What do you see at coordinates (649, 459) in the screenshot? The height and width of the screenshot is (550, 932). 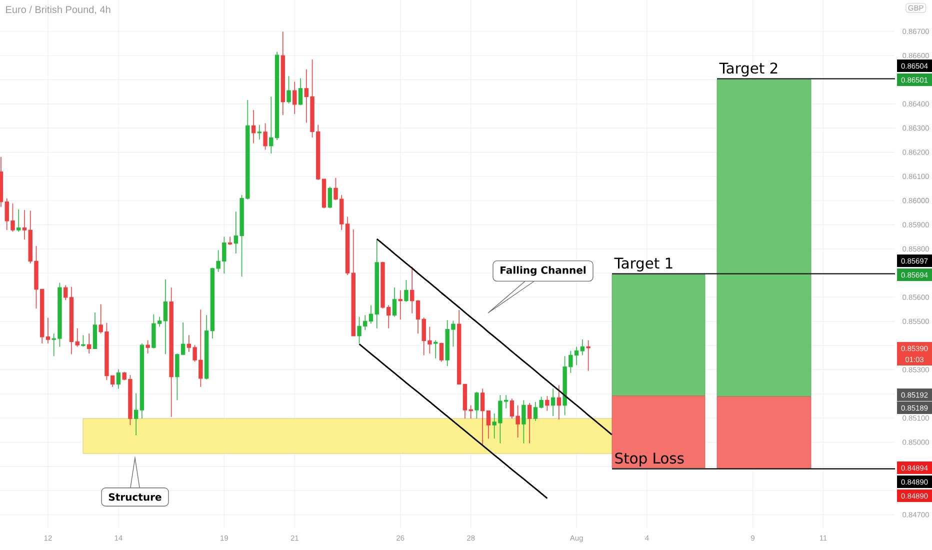 I see `ref-line-label: Stop Loss` at bounding box center [649, 459].